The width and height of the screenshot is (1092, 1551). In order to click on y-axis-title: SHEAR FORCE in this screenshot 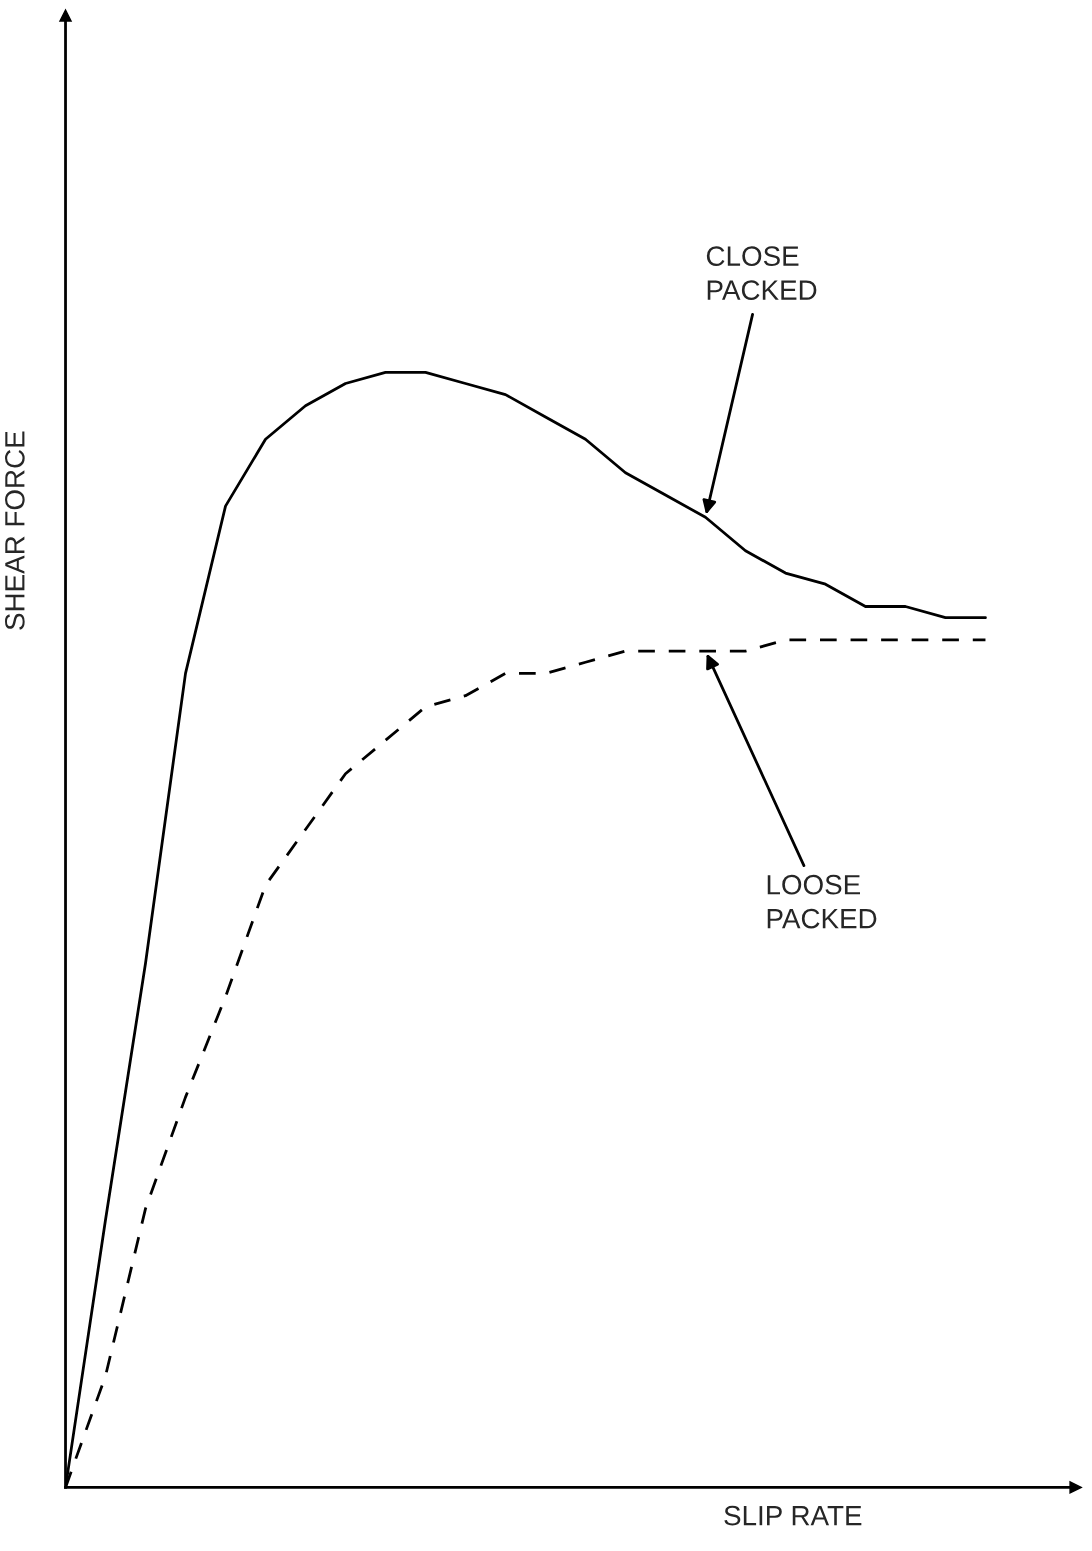, I will do `click(15, 530)`.